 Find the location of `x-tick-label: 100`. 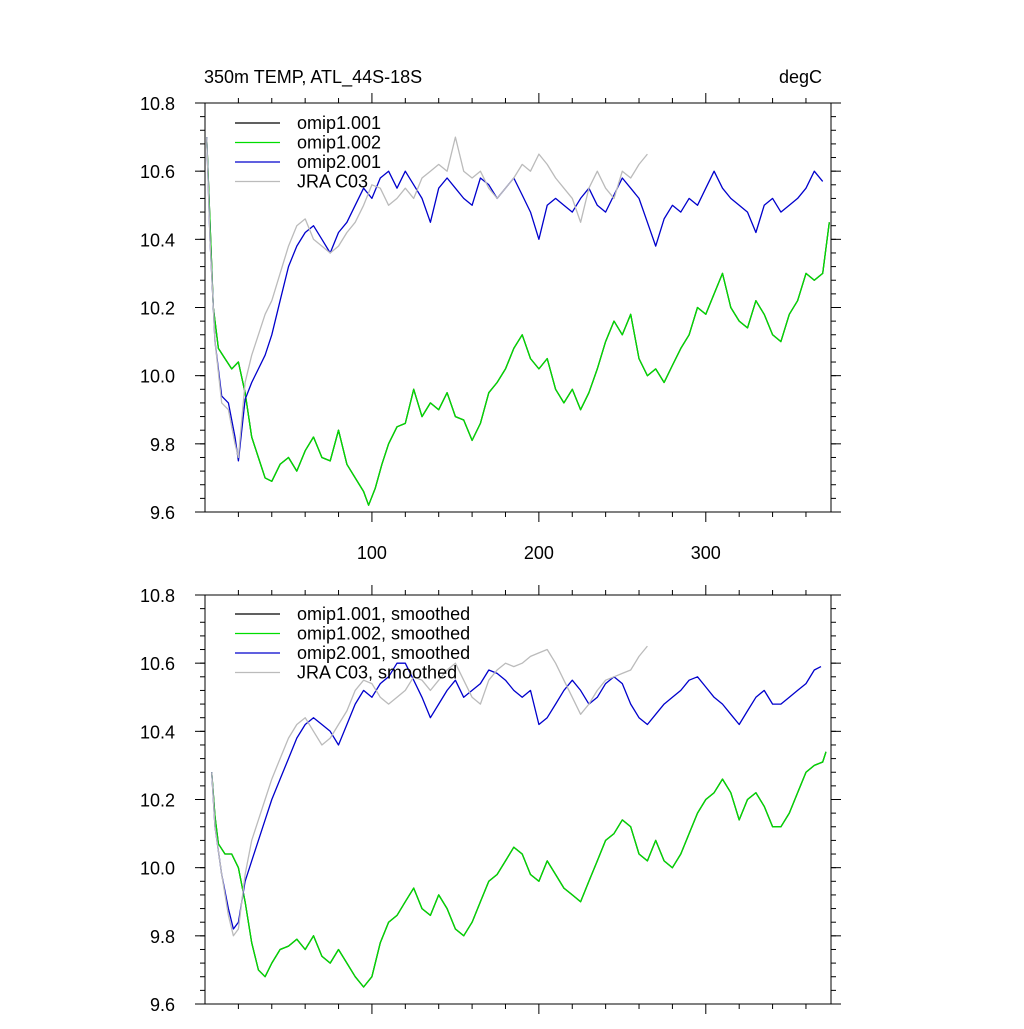

x-tick-label: 100 is located at coordinates (372, 553).